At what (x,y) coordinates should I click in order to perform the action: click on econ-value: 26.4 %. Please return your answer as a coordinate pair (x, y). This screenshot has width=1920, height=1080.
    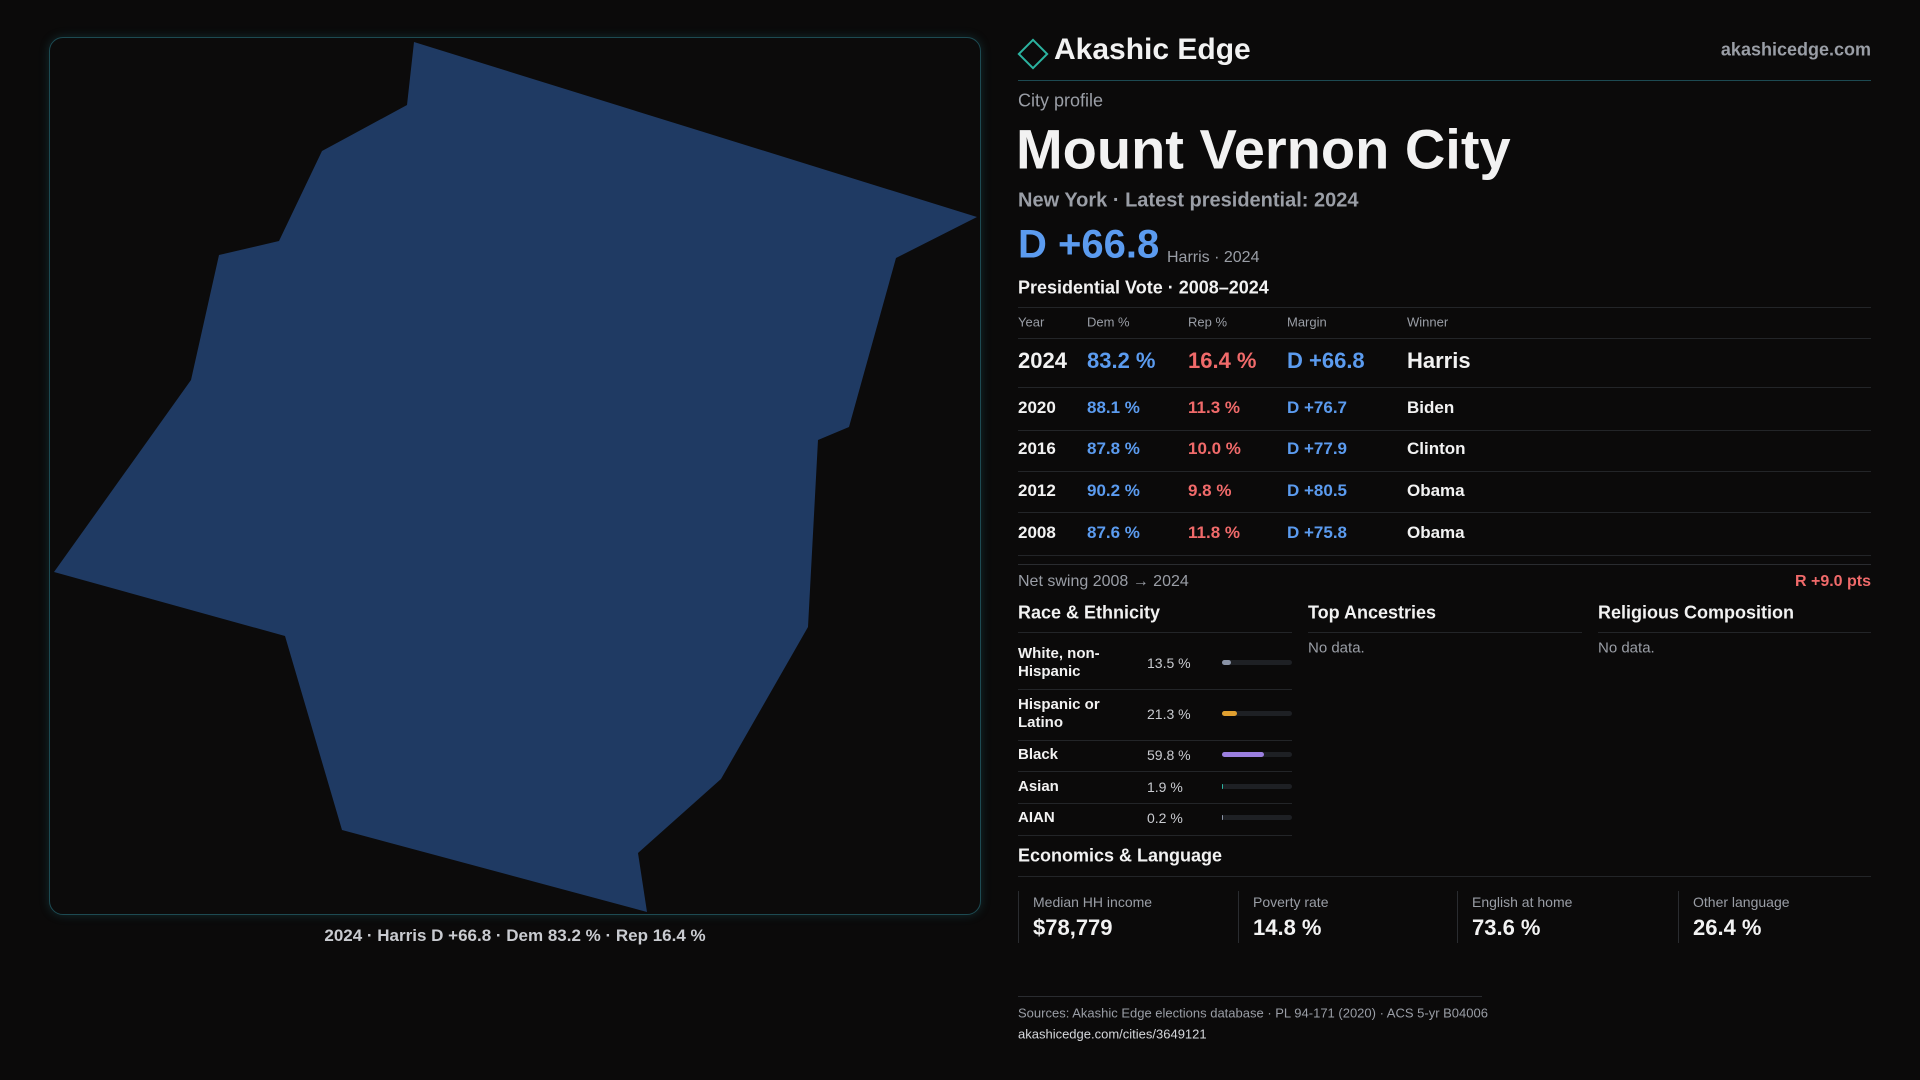
    Looking at the image, I should click on (1727, 927).